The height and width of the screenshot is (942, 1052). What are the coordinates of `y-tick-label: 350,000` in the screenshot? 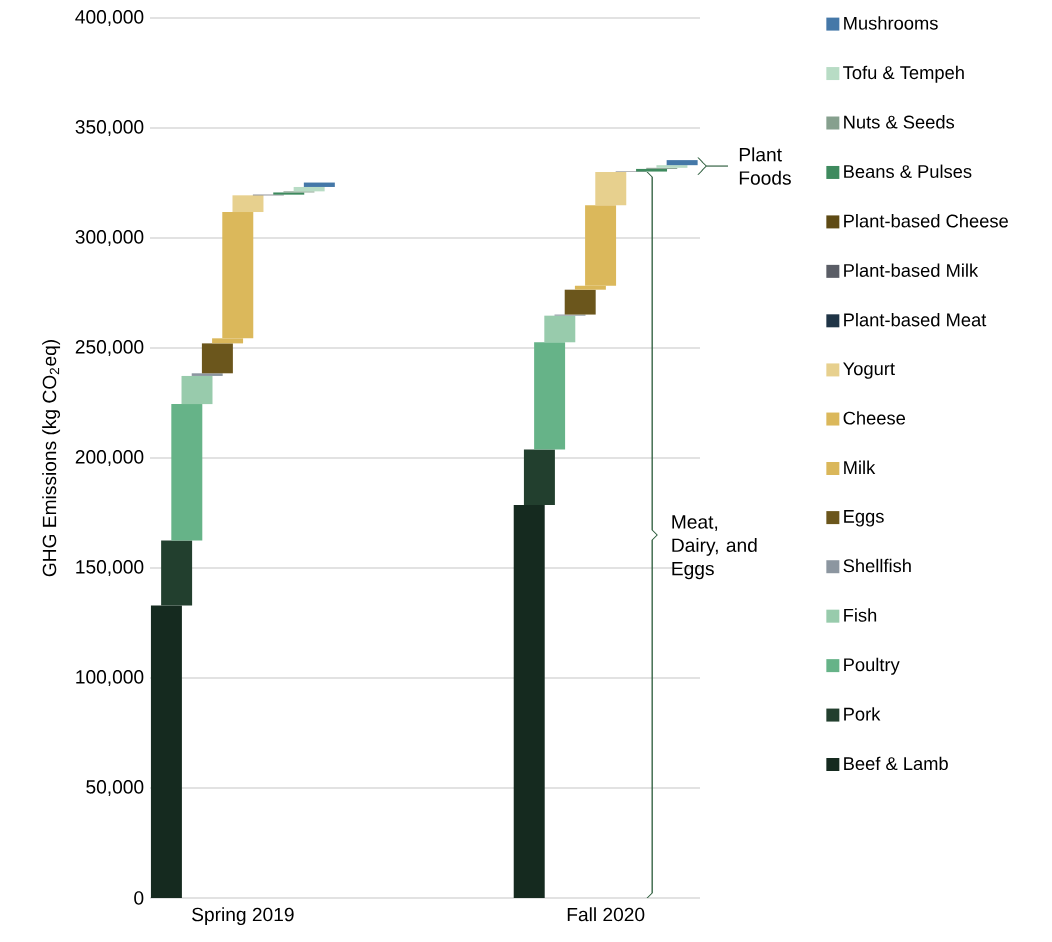 It's located at (109, 128).